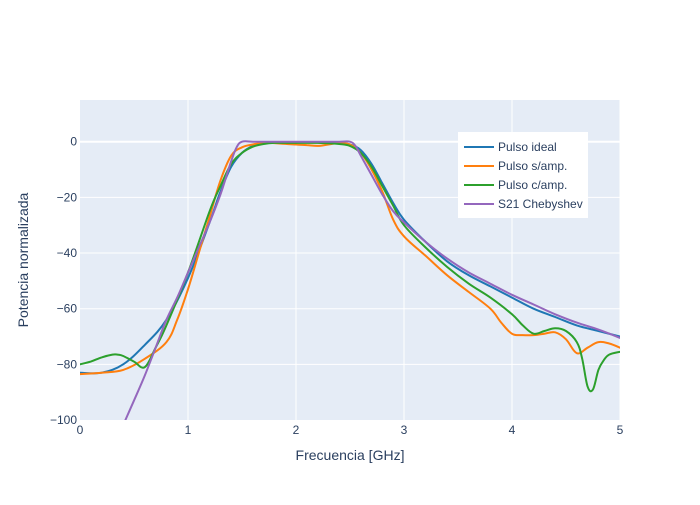 The height and width of the screenshot is (505, 700). I want to click on legend-item-pulso-s-amp: Pulso s/amp., so click(515, 166).